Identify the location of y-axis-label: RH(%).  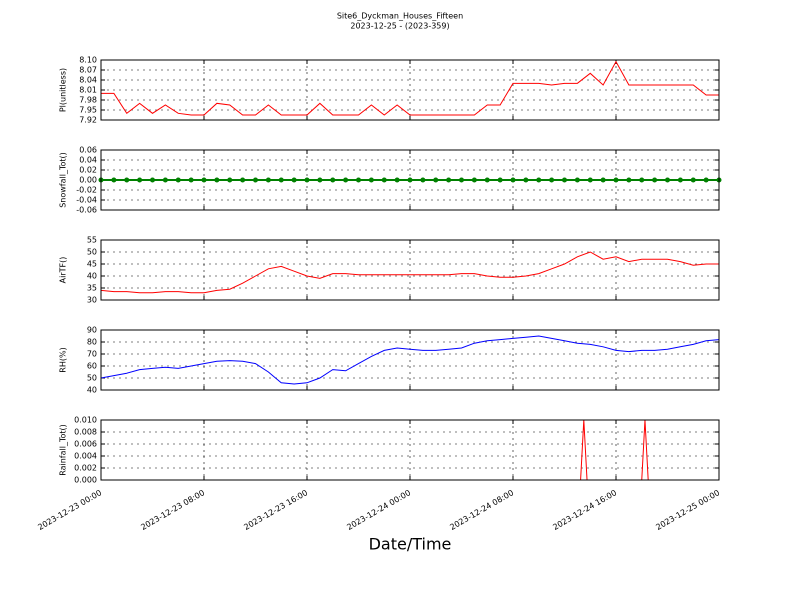
(63, 359).